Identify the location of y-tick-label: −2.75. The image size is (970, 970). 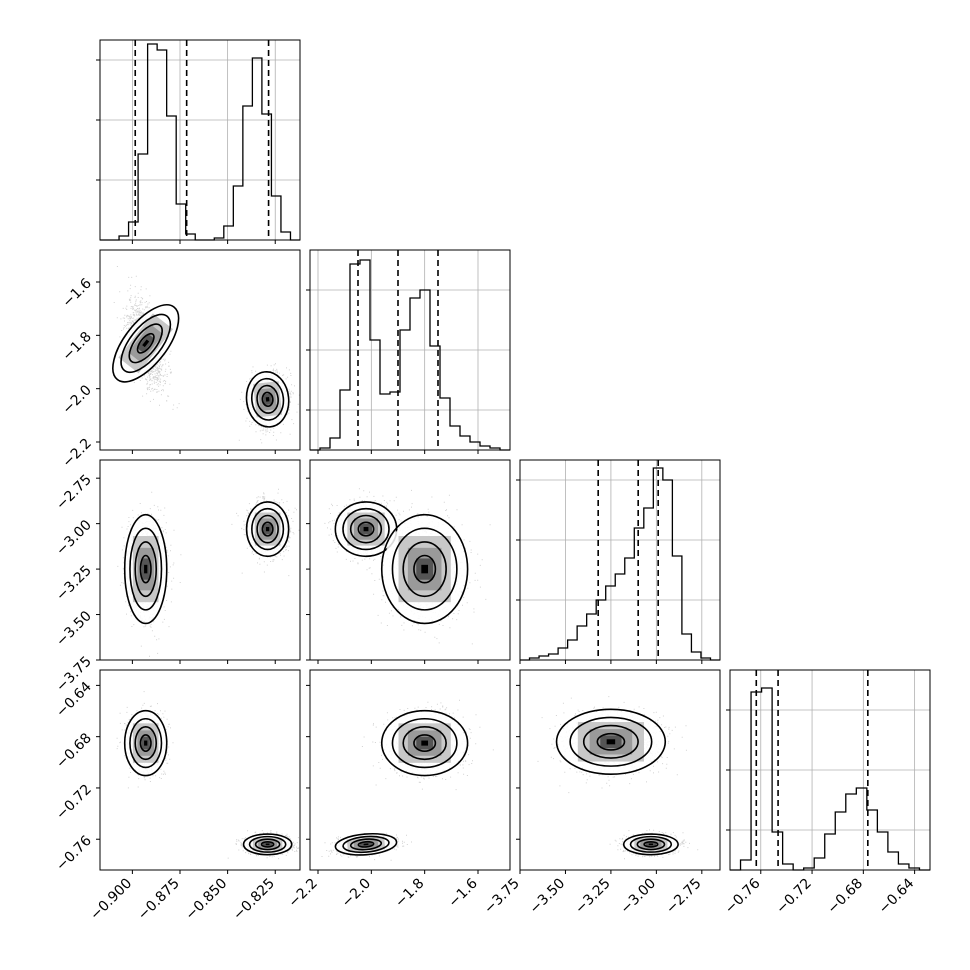
(74, 493).